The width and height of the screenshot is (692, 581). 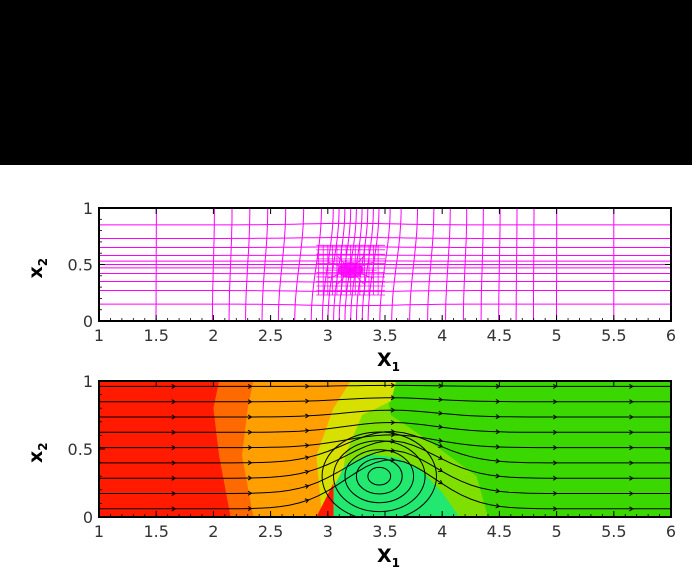 I want to click on y-axis-label: x2, so click(x=37, y=268).